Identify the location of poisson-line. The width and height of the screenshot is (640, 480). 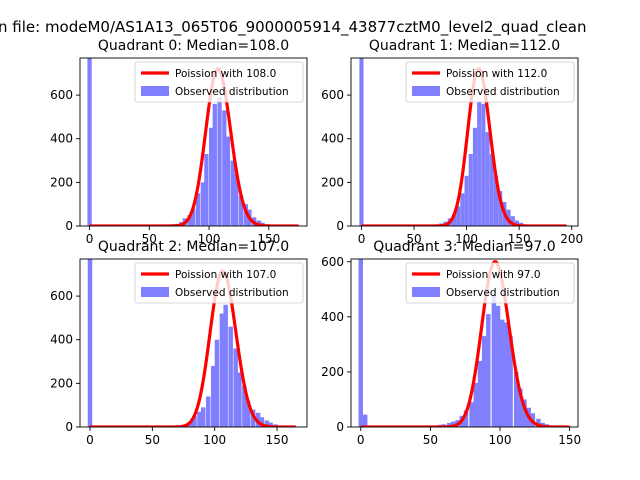
(465, 343).